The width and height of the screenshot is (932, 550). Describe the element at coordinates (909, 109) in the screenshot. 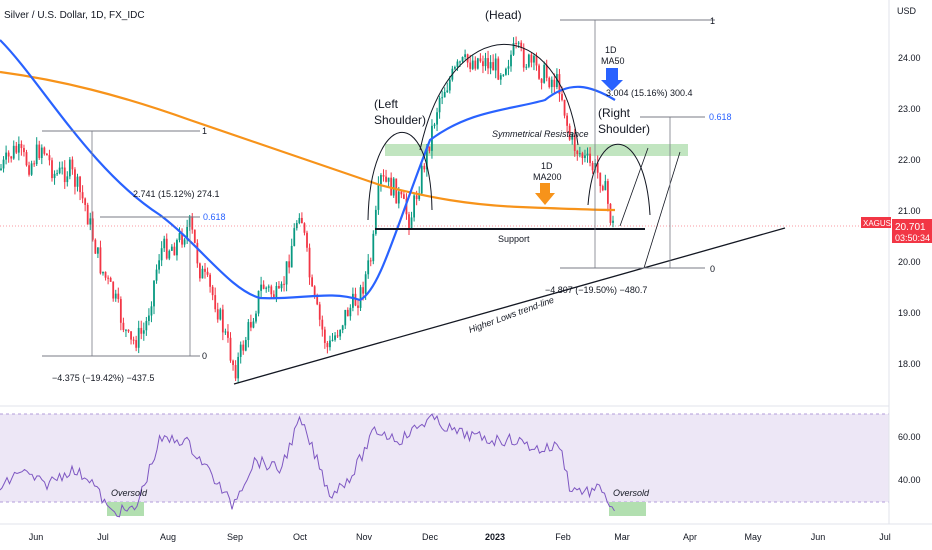

I see `price-tick-label: 23.00` at that location.